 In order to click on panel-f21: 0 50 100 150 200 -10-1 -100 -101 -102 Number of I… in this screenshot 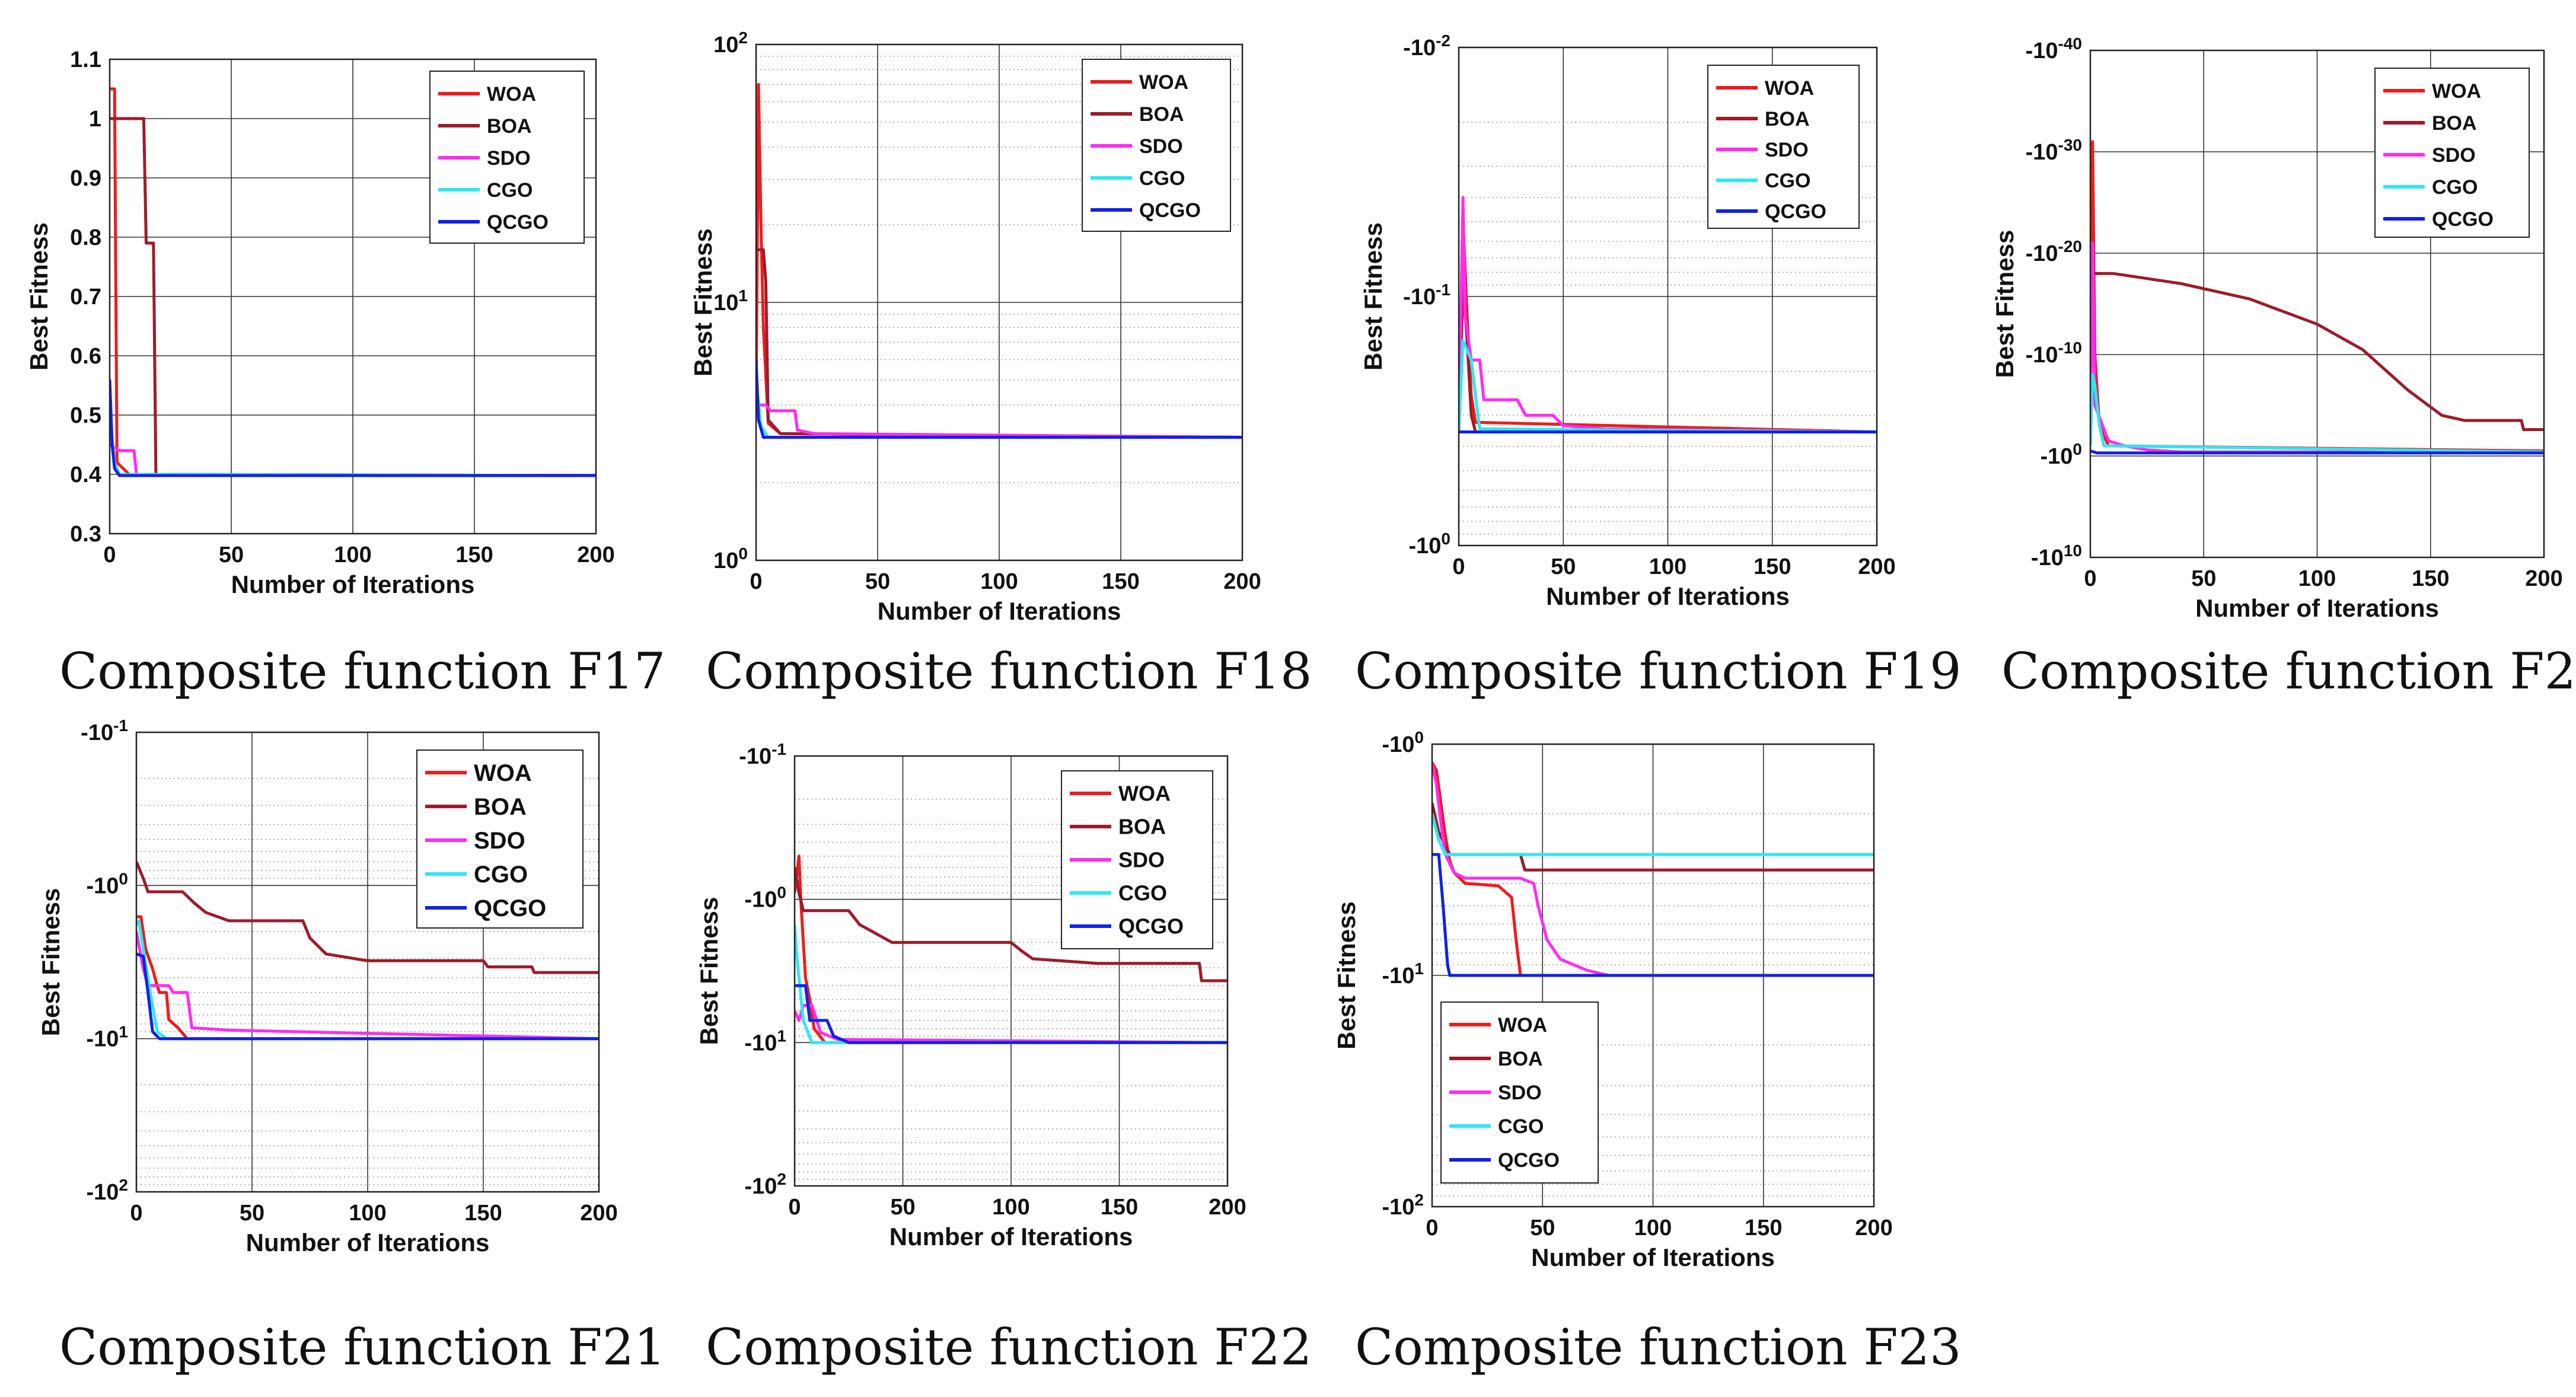, I will do `click(317, 998)`.